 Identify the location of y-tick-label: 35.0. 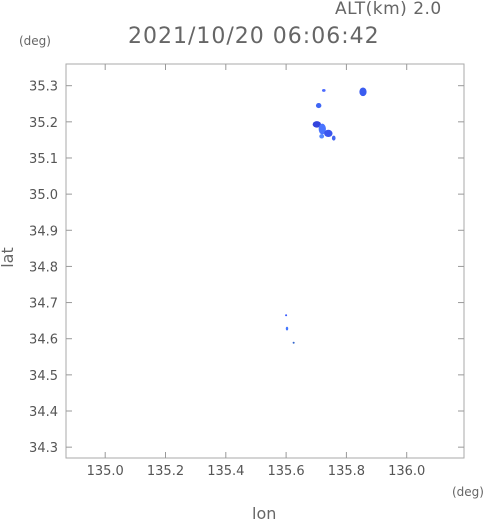
(43, 195).